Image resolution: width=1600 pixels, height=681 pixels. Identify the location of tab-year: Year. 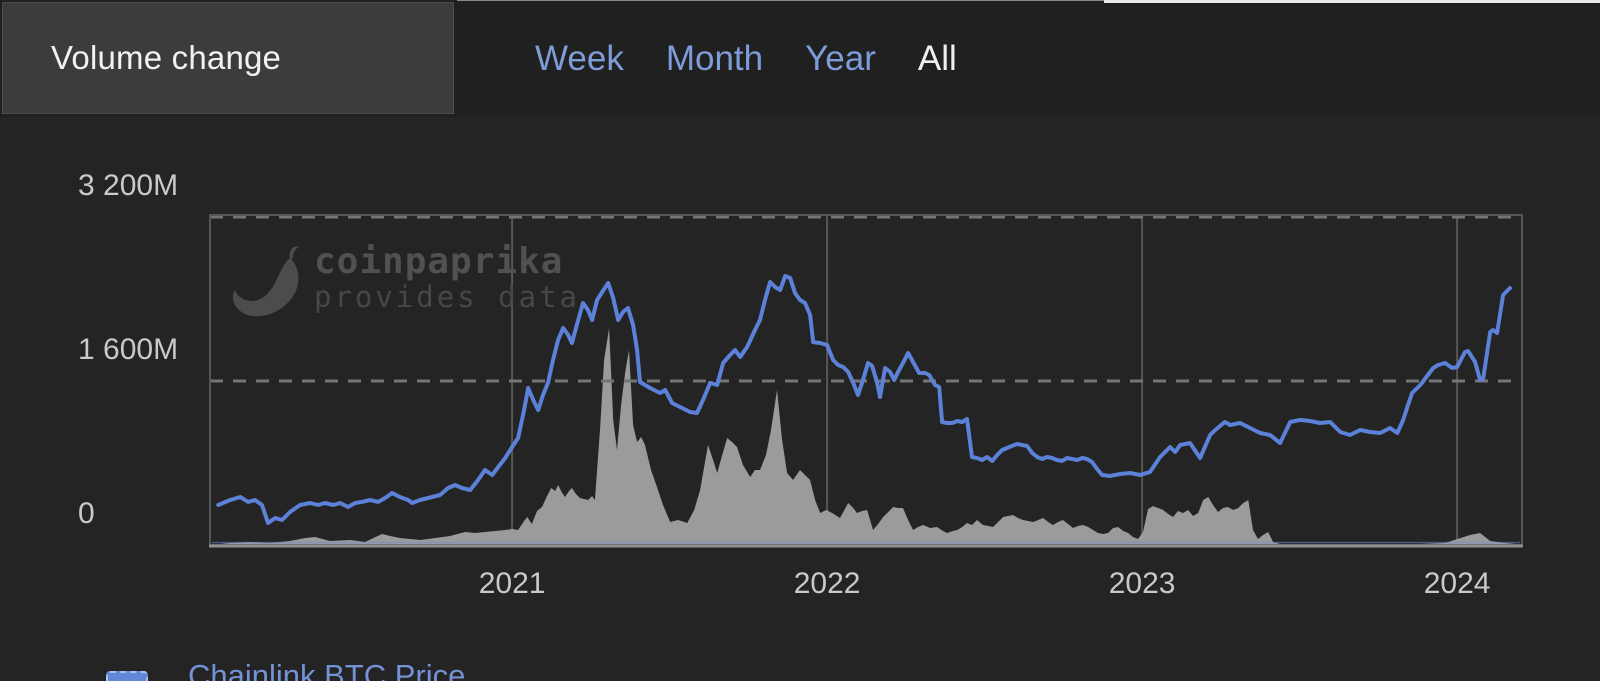
(840, 58).